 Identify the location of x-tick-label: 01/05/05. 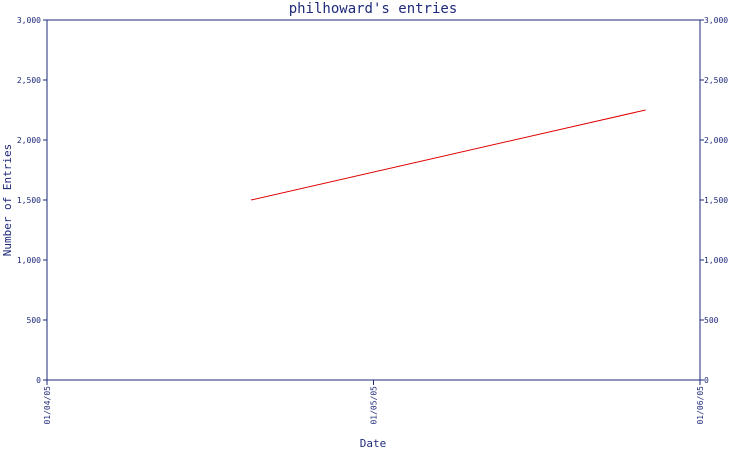
(374, 405).